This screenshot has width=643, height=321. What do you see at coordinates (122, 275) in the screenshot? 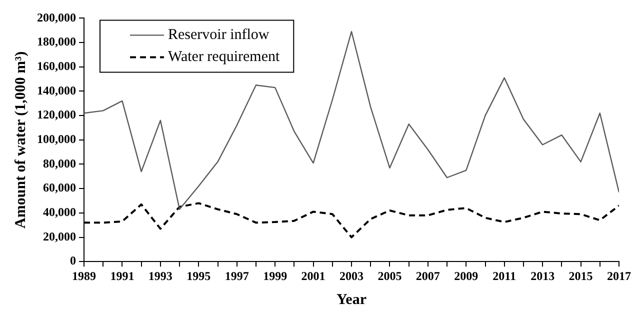
I see `x-tick-label: 1991` at bounding box center [122, 275].